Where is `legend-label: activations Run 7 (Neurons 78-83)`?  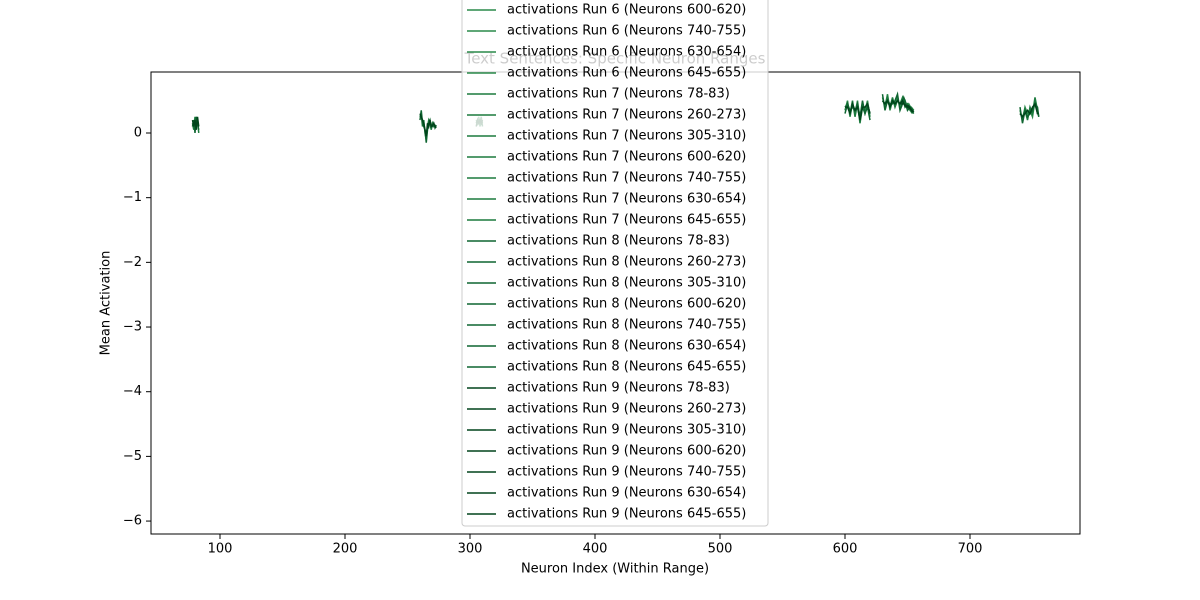
legend-label: activations Run 7 (Neurons 78-83) is located at coordinates (618, 94).